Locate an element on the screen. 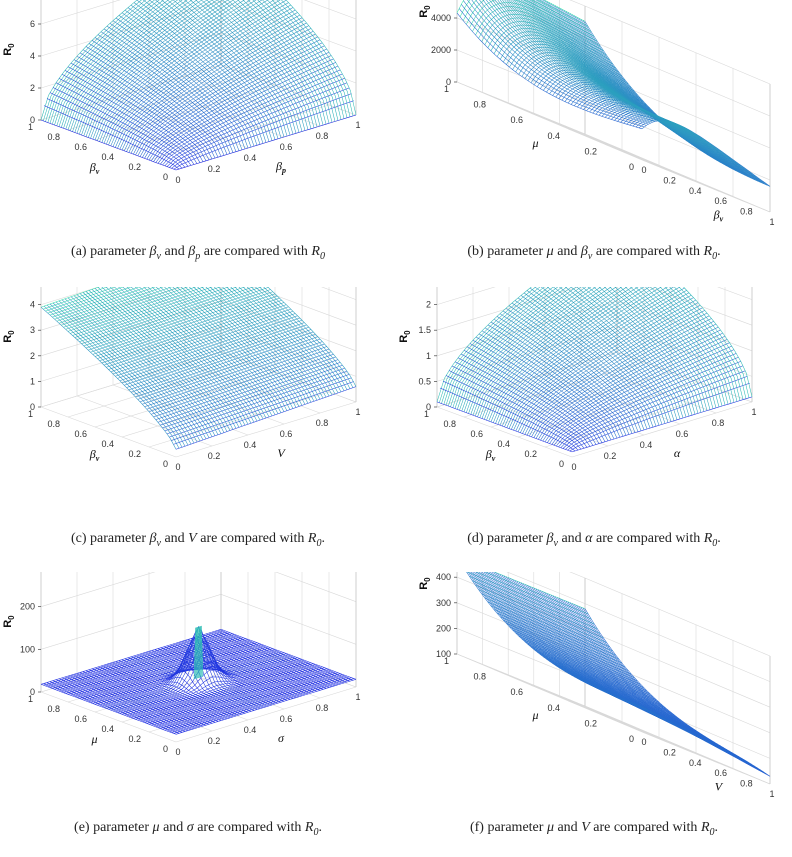 The height and width of the screenshot is (857, 792). x-axis-label: βv is located at coordinates (718, 216).